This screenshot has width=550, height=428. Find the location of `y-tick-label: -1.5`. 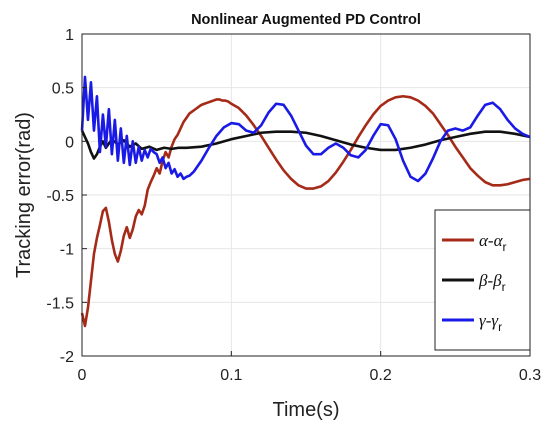

y-tick-label: -1.5 is located at coordinates (60, 303).